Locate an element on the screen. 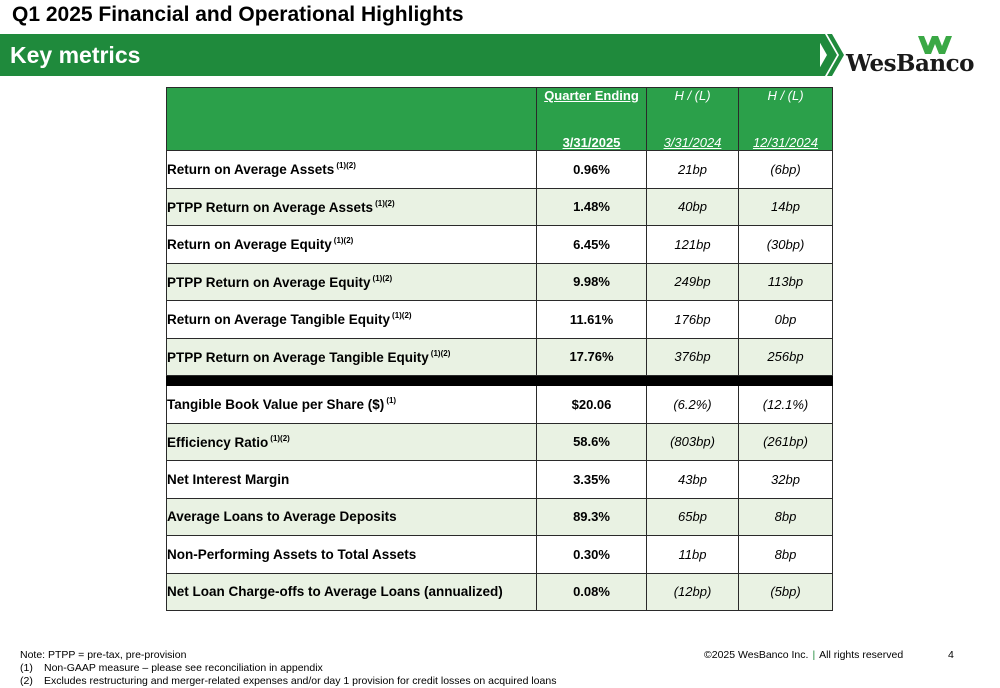  metric-label: Efficiency Ratio (1)(2) is located at coordinates (351, 441).